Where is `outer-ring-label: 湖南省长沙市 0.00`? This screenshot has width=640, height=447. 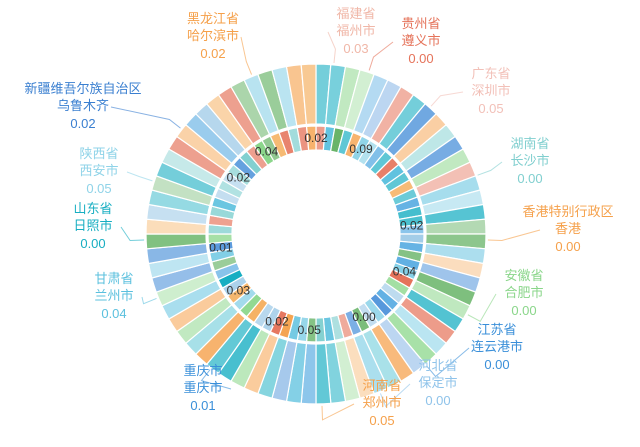
outer-ring-label: 湖南省长沙市 0.00 is located at coordinates (529, 161).